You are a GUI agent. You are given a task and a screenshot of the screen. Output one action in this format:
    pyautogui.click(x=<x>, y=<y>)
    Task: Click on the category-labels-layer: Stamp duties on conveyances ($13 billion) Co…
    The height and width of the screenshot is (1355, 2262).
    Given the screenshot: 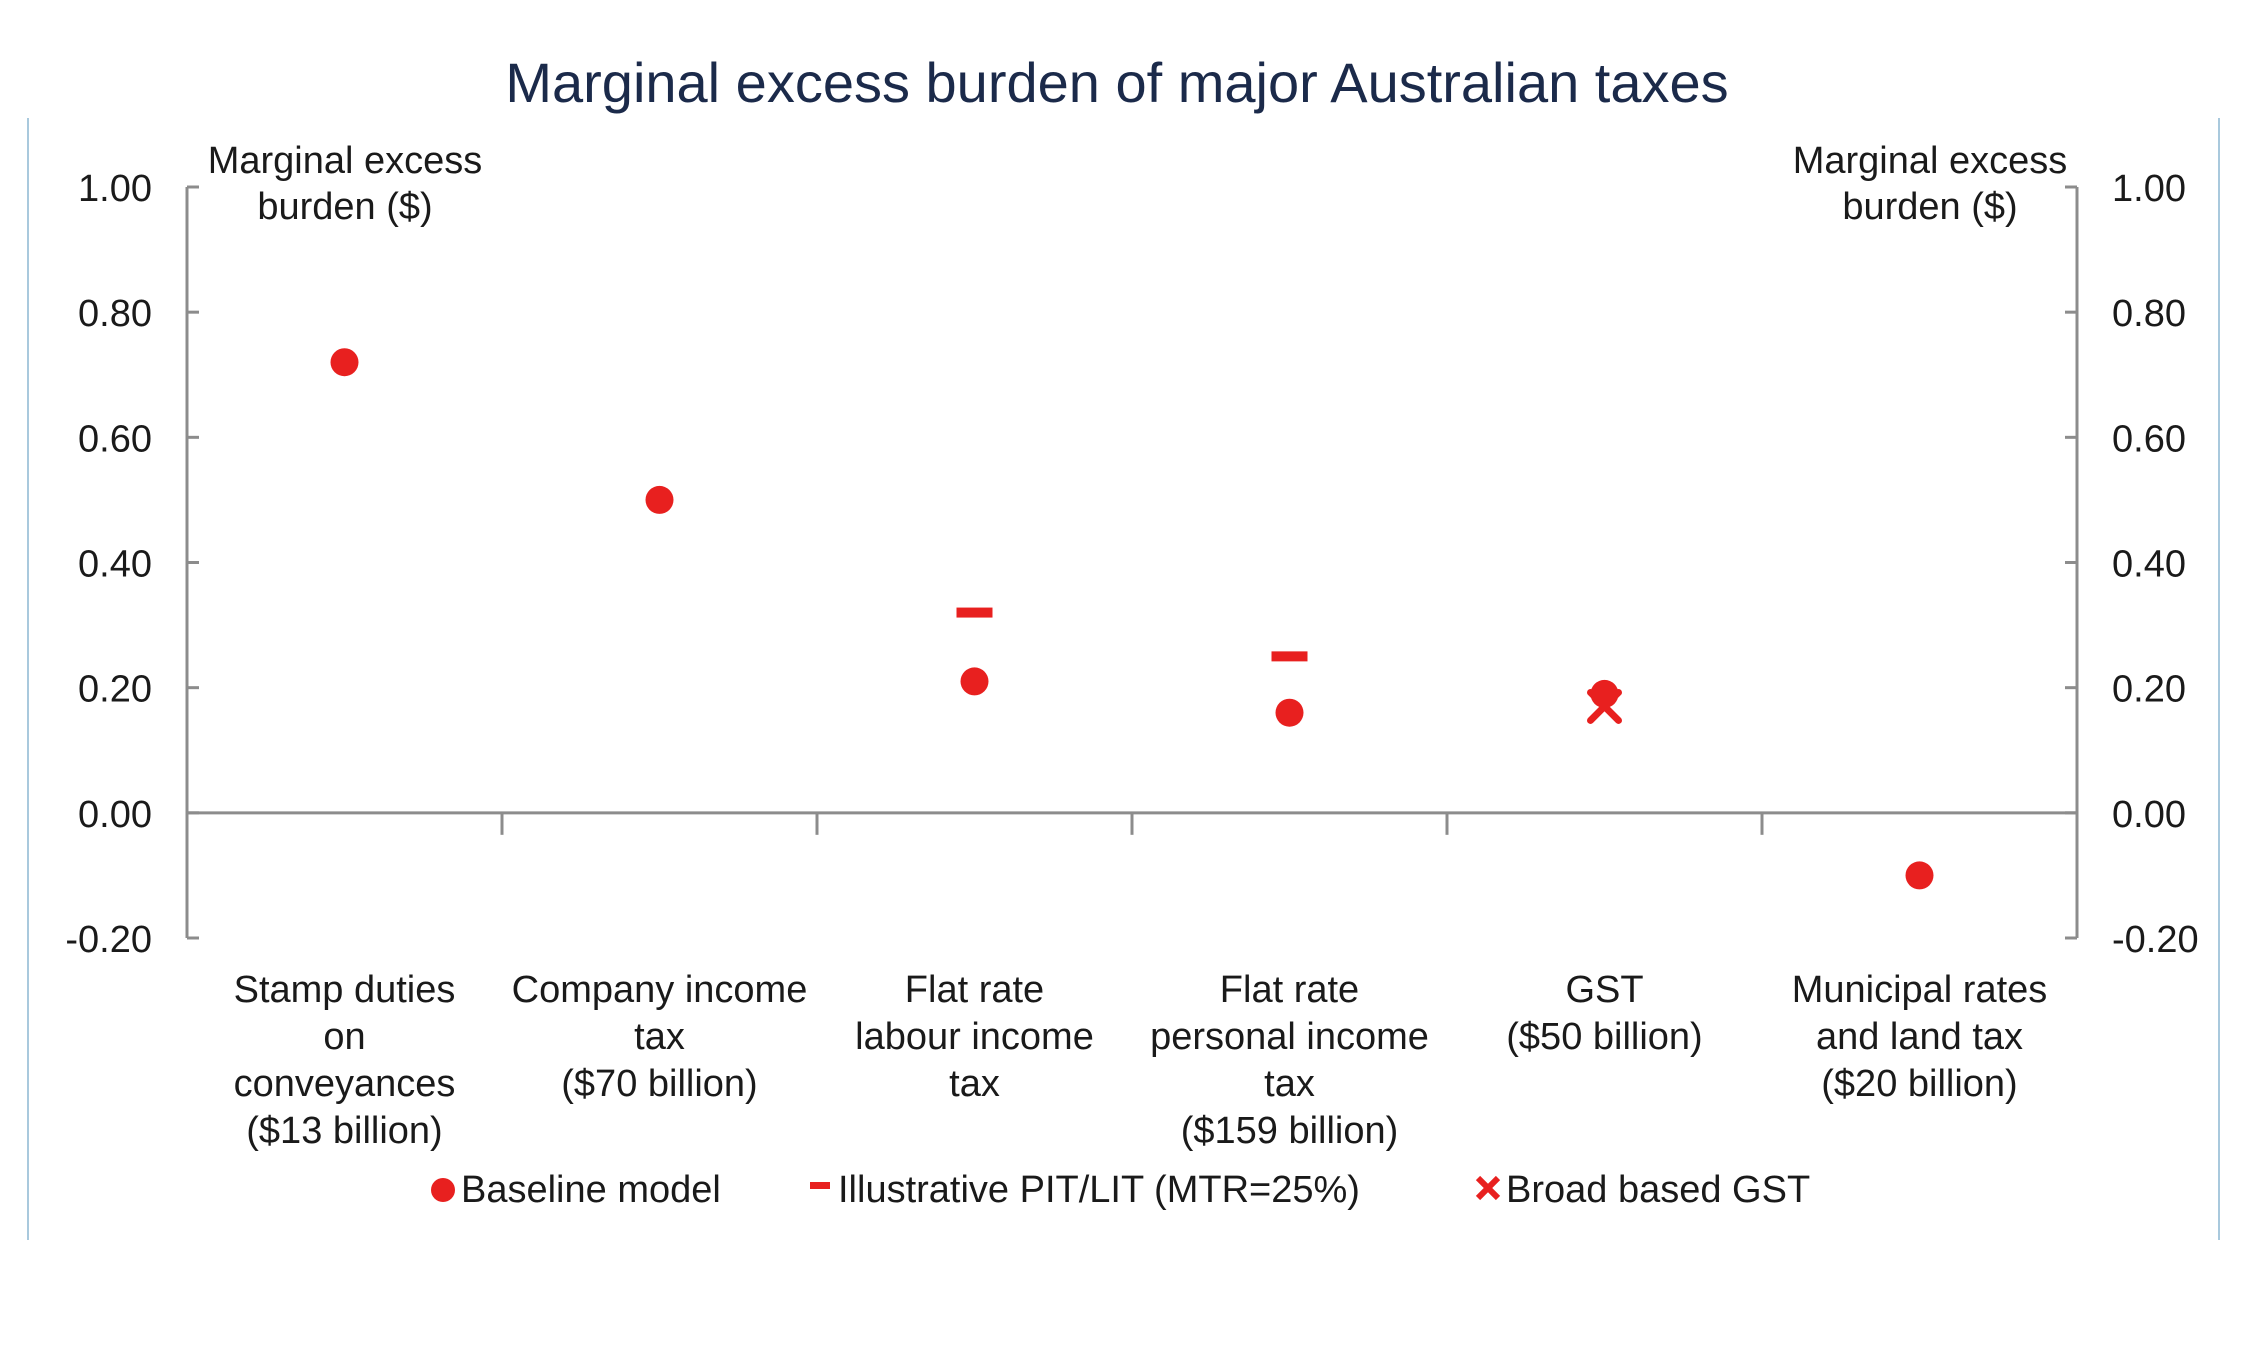 What is the action you would take?
    pyautogui.click(x=1141, y=1060)
    